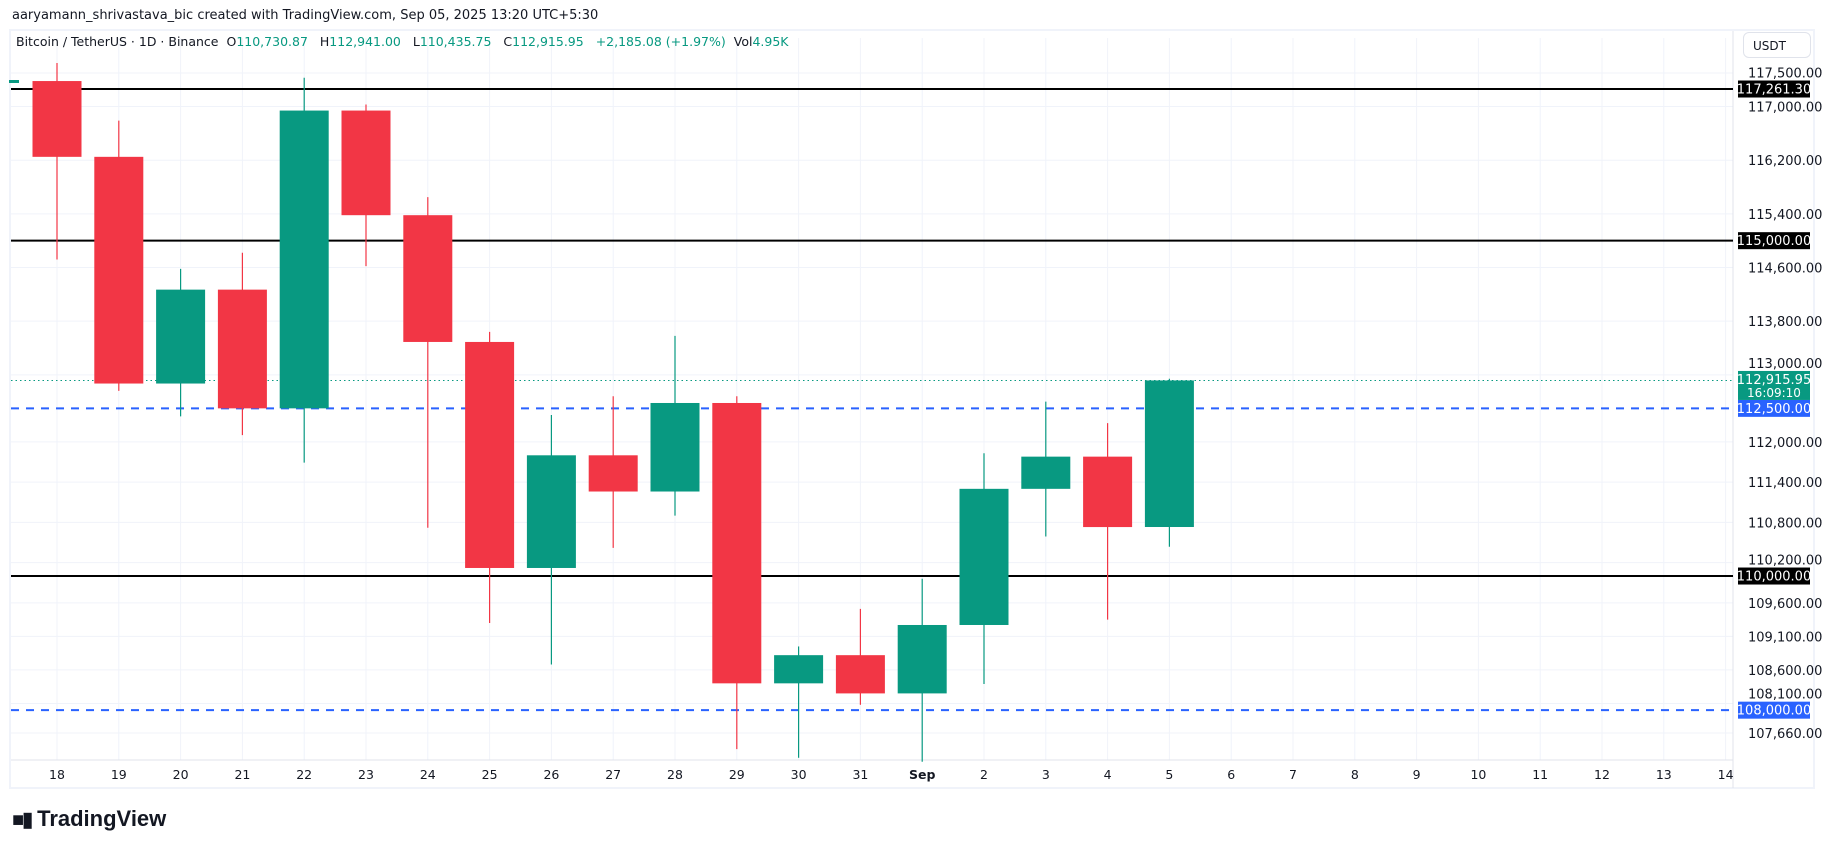  What do you see at coordinates (304, 774) in the screenshot?
I see `date-tick-label: 22` at bounding box center [304, 774].